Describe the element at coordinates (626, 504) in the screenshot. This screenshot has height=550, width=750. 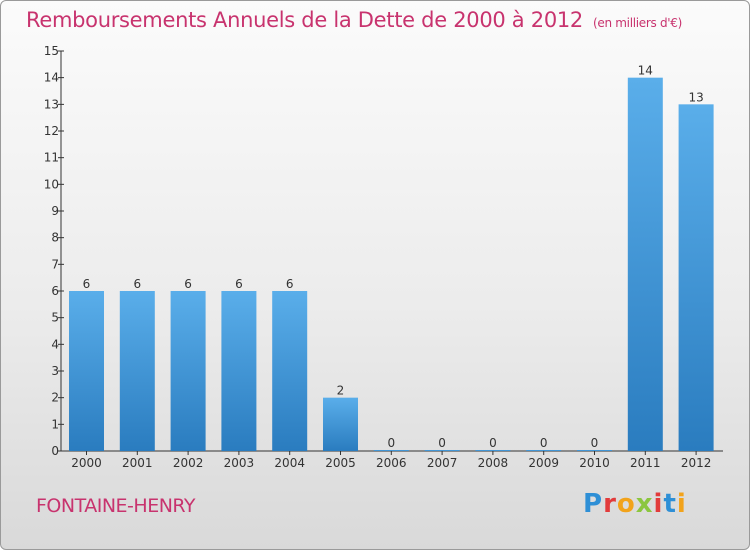
I see `logo-letter: o` at that location.